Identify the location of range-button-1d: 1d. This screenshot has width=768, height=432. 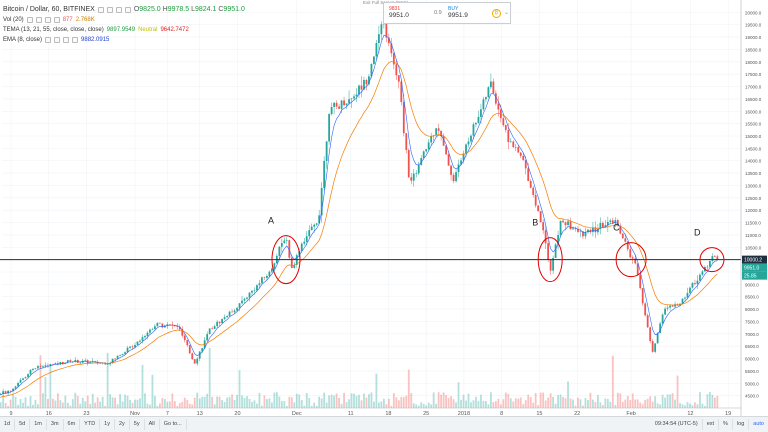
(8, 424).